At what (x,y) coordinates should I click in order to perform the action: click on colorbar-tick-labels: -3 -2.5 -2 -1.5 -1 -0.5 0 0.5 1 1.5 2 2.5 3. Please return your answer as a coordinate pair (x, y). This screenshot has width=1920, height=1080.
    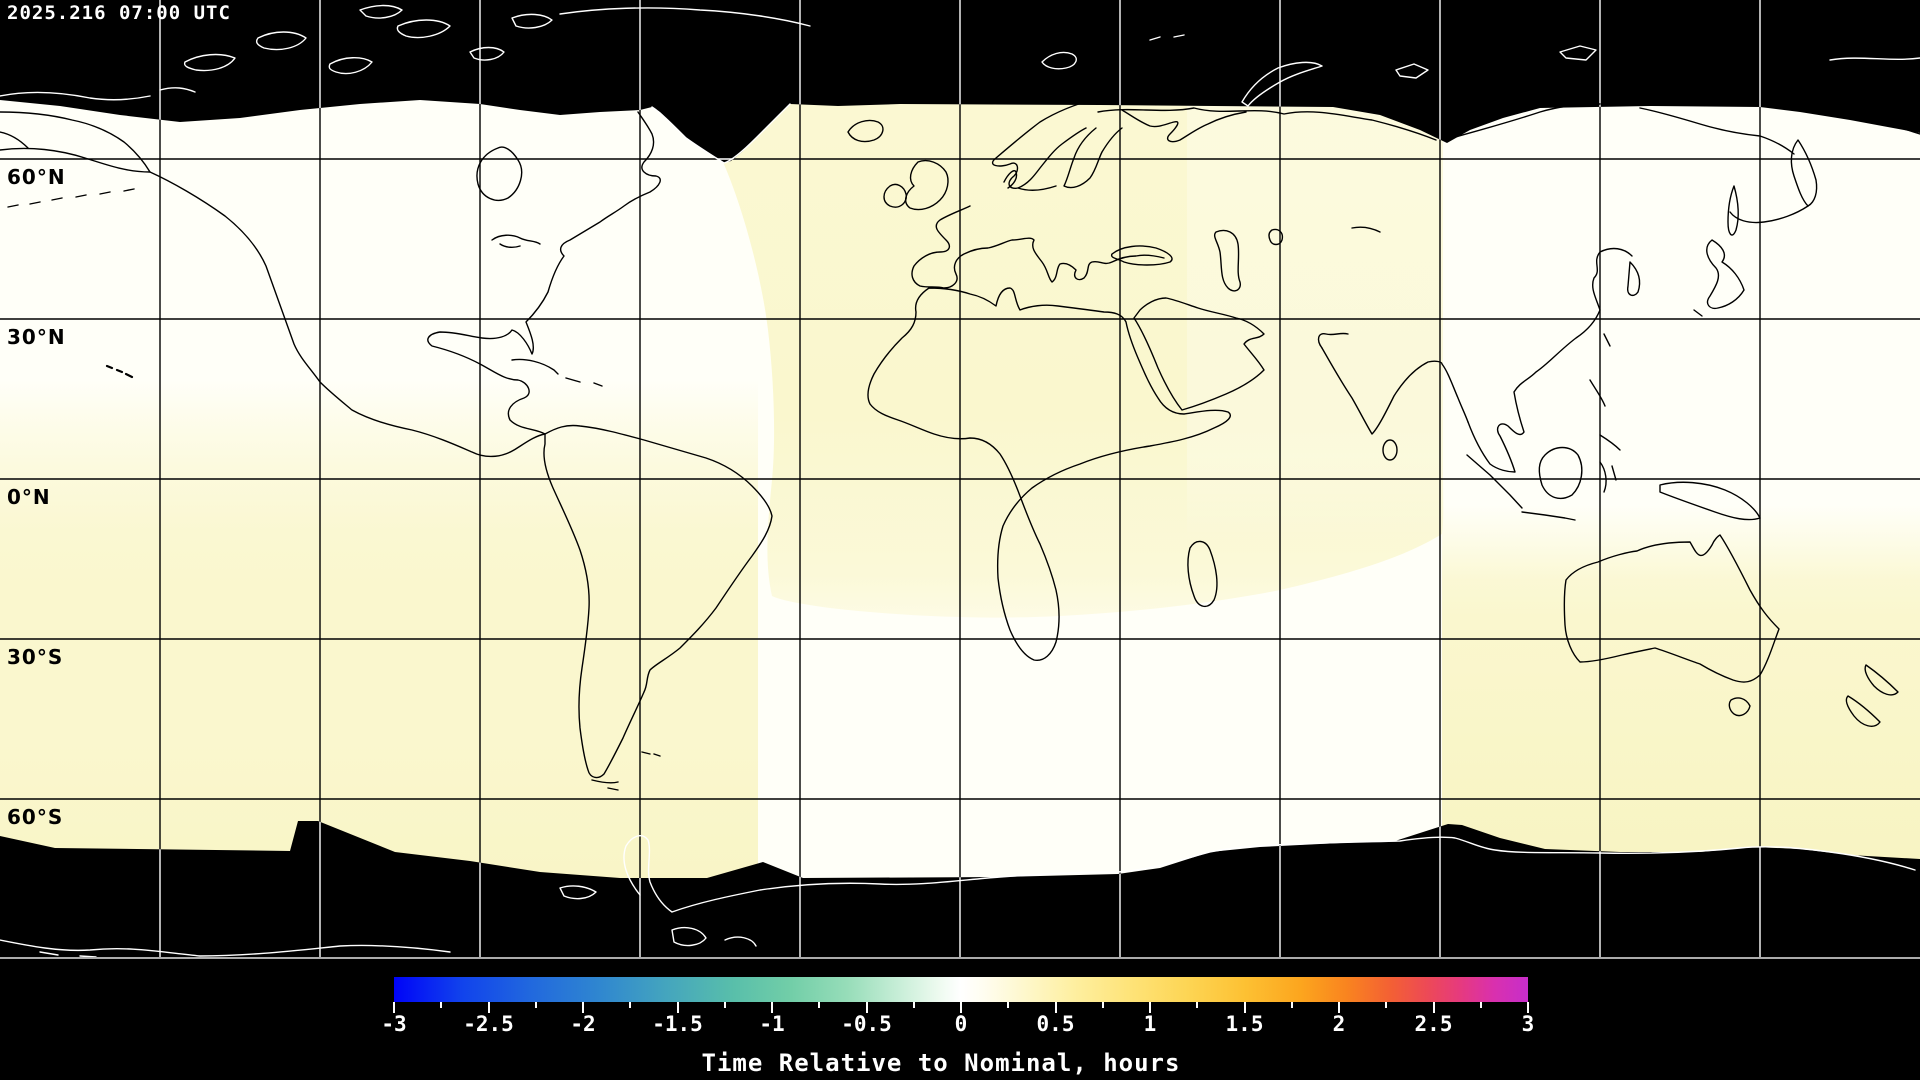
    Looking at the image, I should click on (957, 1026).